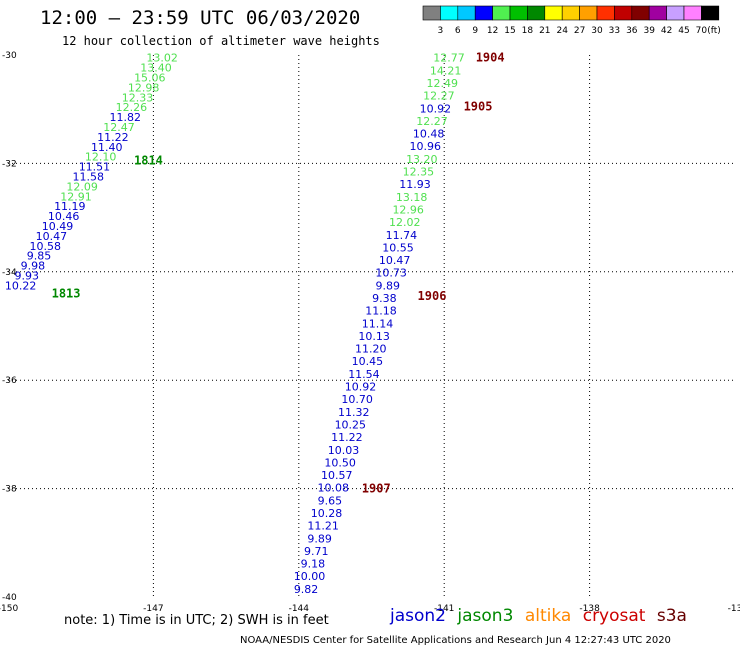 This screenshot has width=740, height=650. Describe the element at coordinates (683, 31) in the screenshot. I see `scale-label: 45` at that location.